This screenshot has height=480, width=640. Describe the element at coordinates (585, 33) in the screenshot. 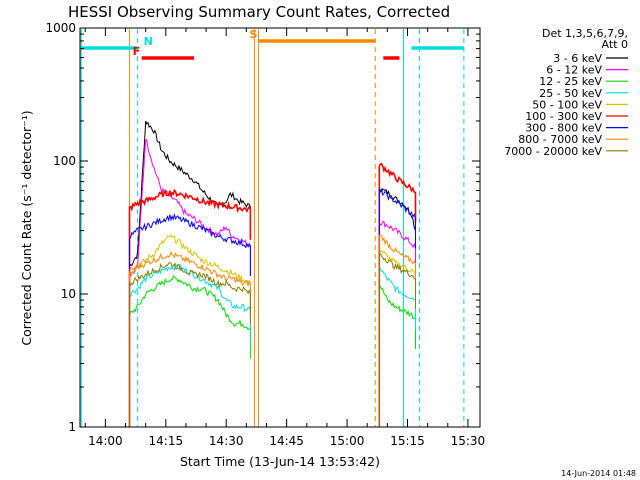

I see `legend-header-line: Det 1,3,5,6,7,9,` at that location.